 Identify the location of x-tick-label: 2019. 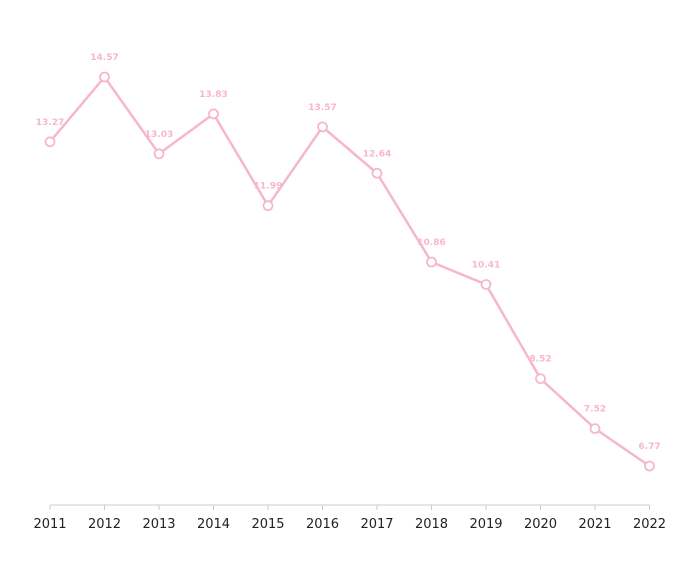
(485, 524).